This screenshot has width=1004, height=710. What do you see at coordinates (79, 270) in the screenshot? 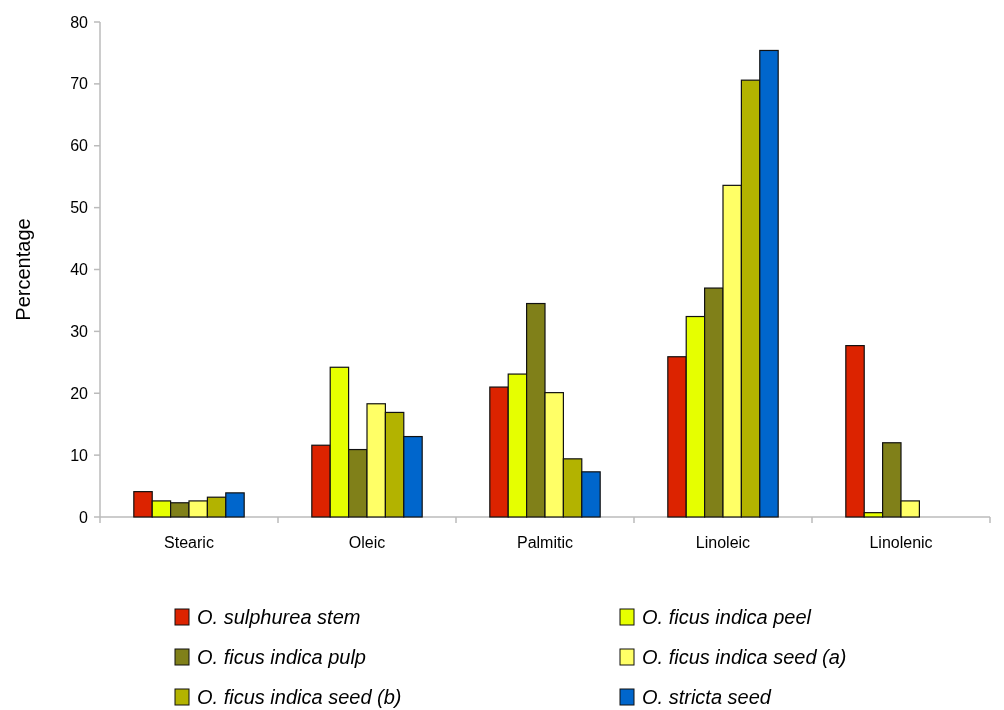
I see `y-tick-label: 40` at bounding box center [79, 270].